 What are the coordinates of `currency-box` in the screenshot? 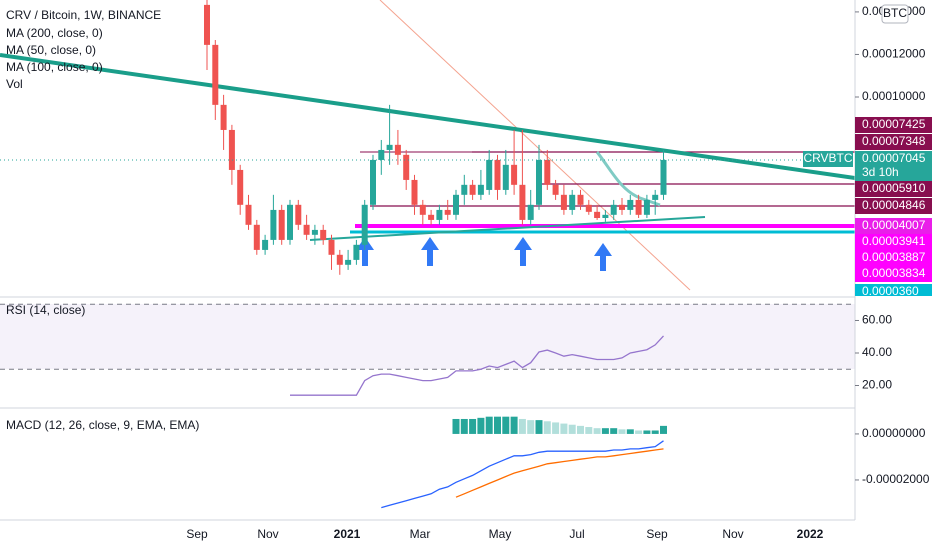 It's located at (895, 14).